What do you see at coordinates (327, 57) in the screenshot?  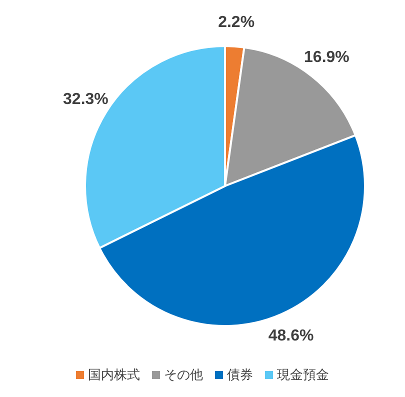 I see `data-label: 16.9%` at bounding box center [327, 57].